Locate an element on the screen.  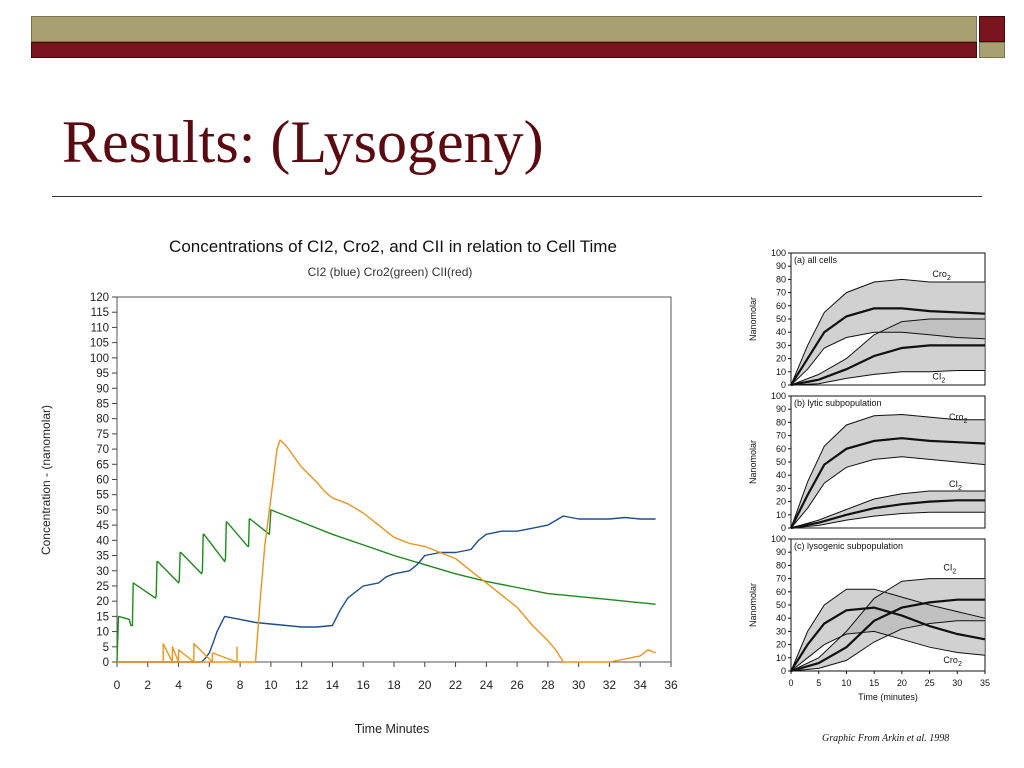
x-tick-label: 0 is located at coordinates (117, 685).